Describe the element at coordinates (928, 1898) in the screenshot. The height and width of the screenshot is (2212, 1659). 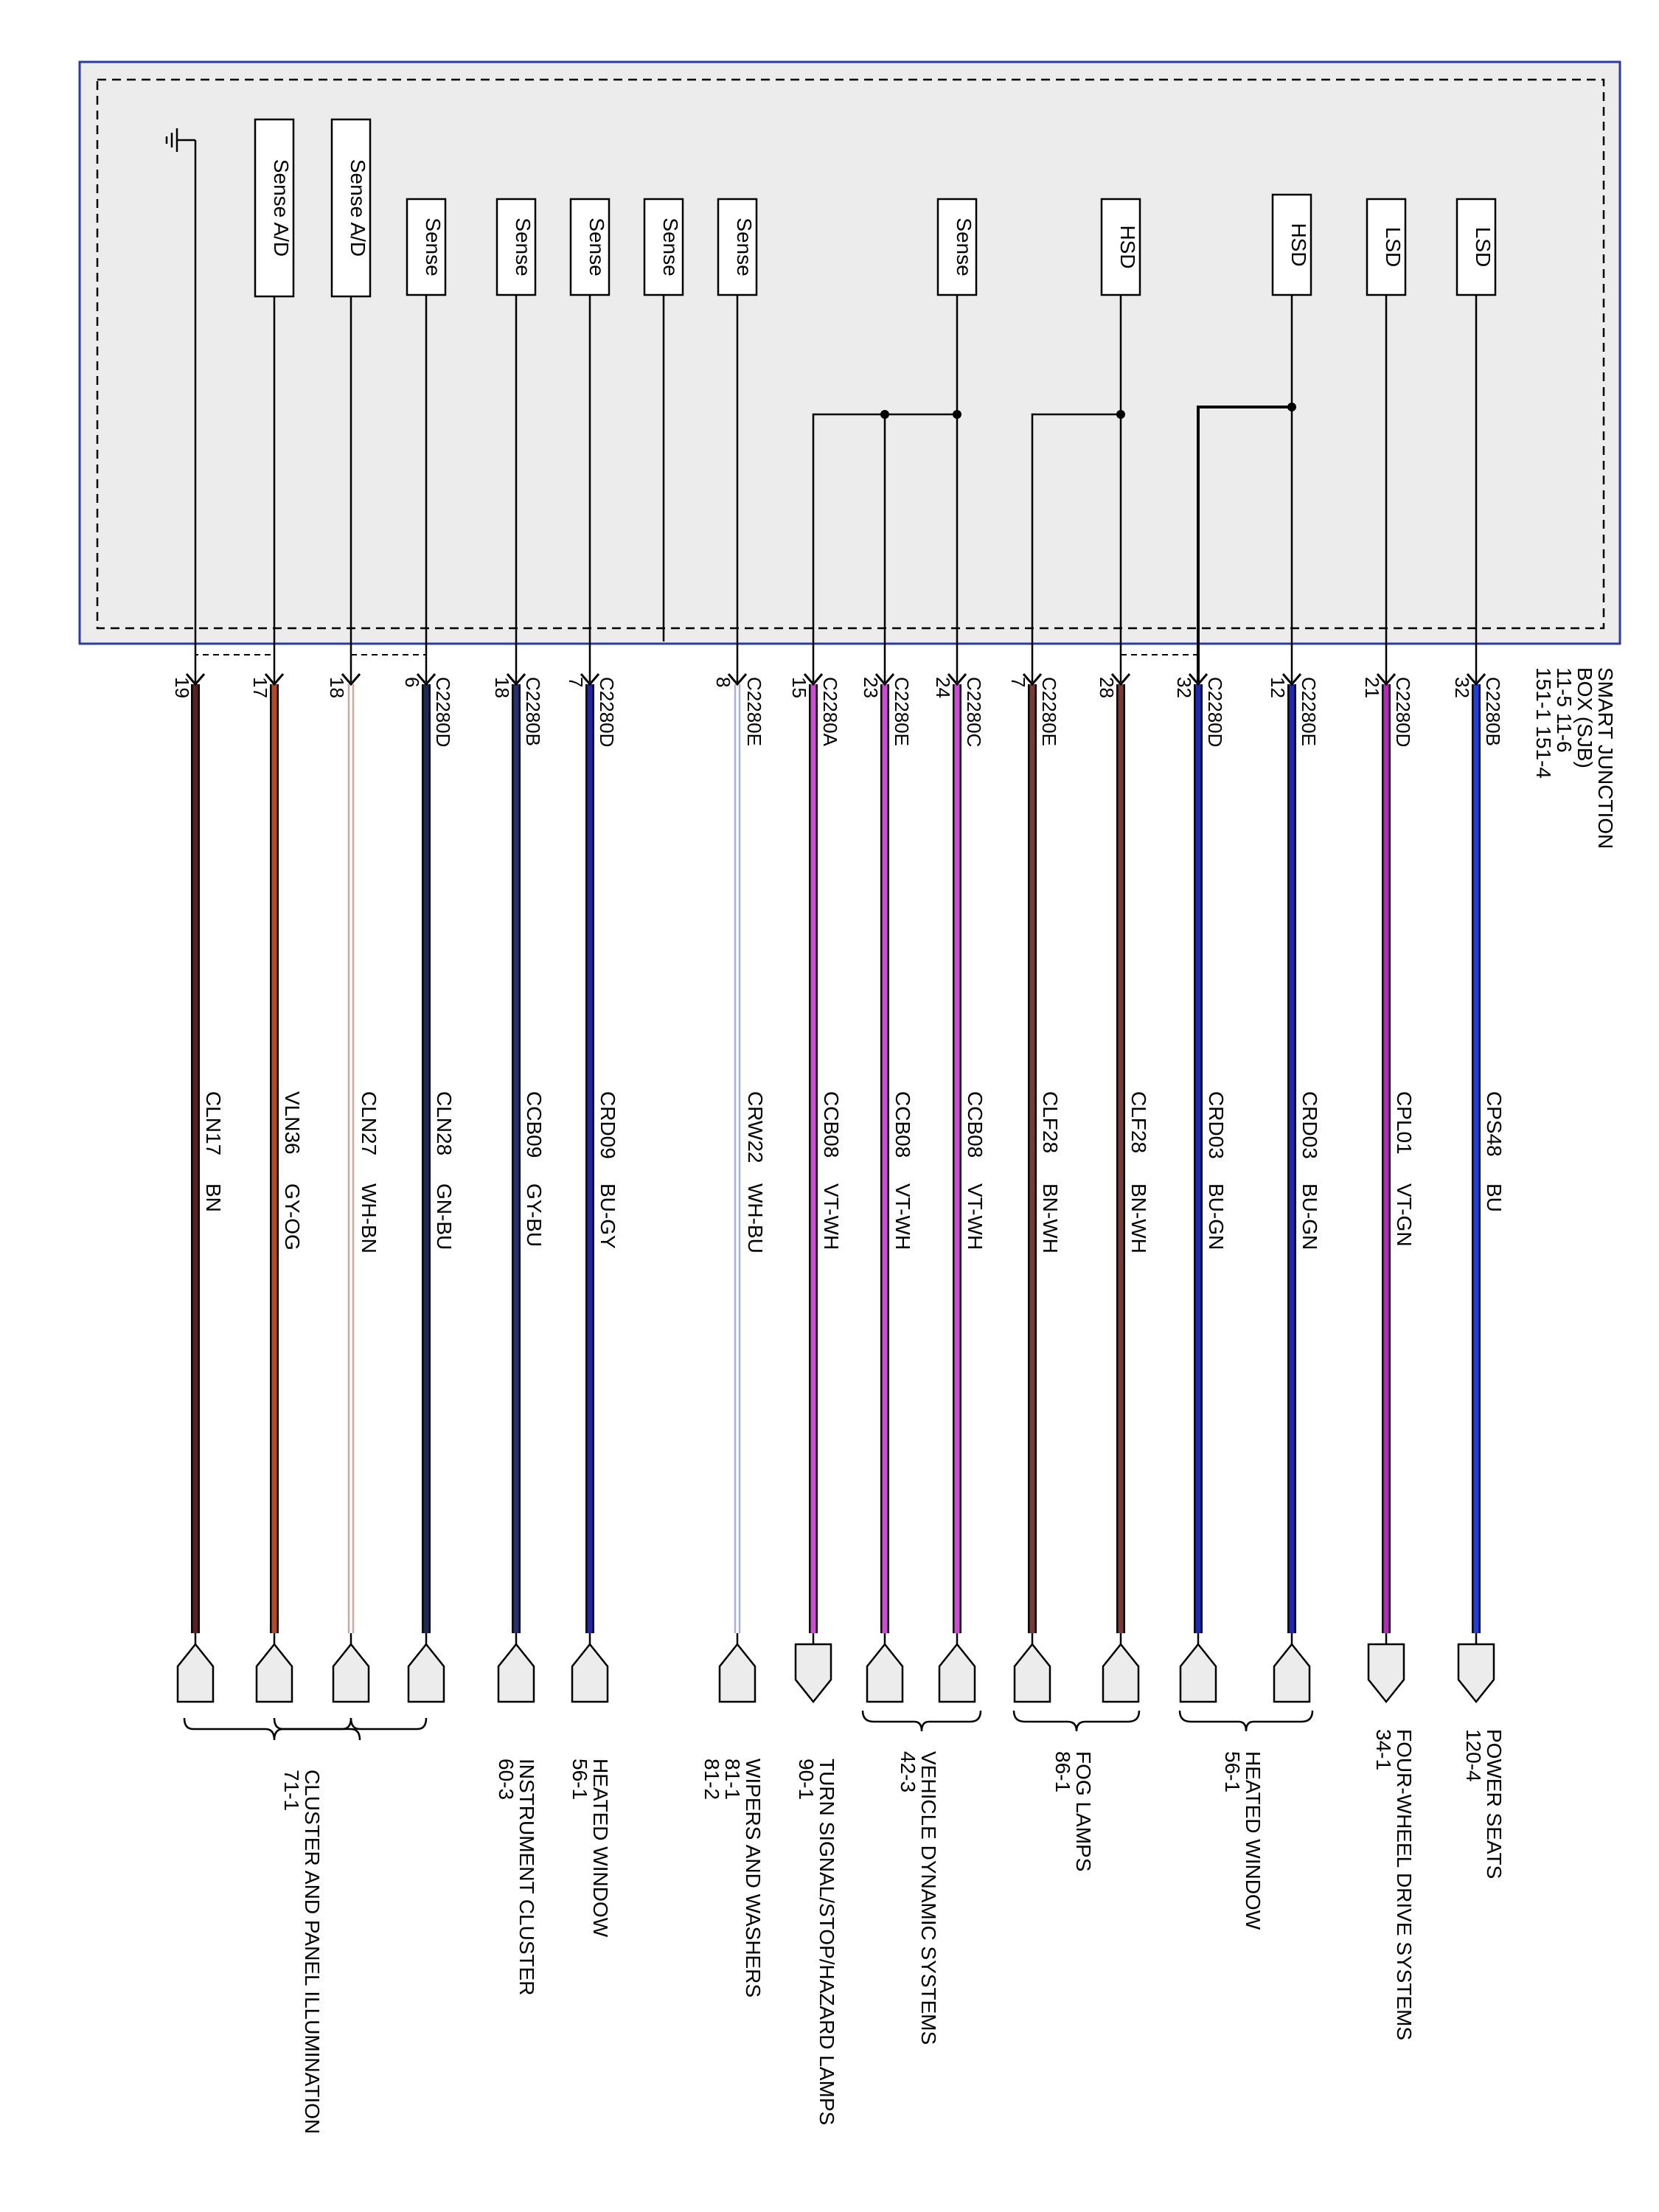
I see `destination-name: VEHICLE DYNAMIC SYSTEMS` at that location.